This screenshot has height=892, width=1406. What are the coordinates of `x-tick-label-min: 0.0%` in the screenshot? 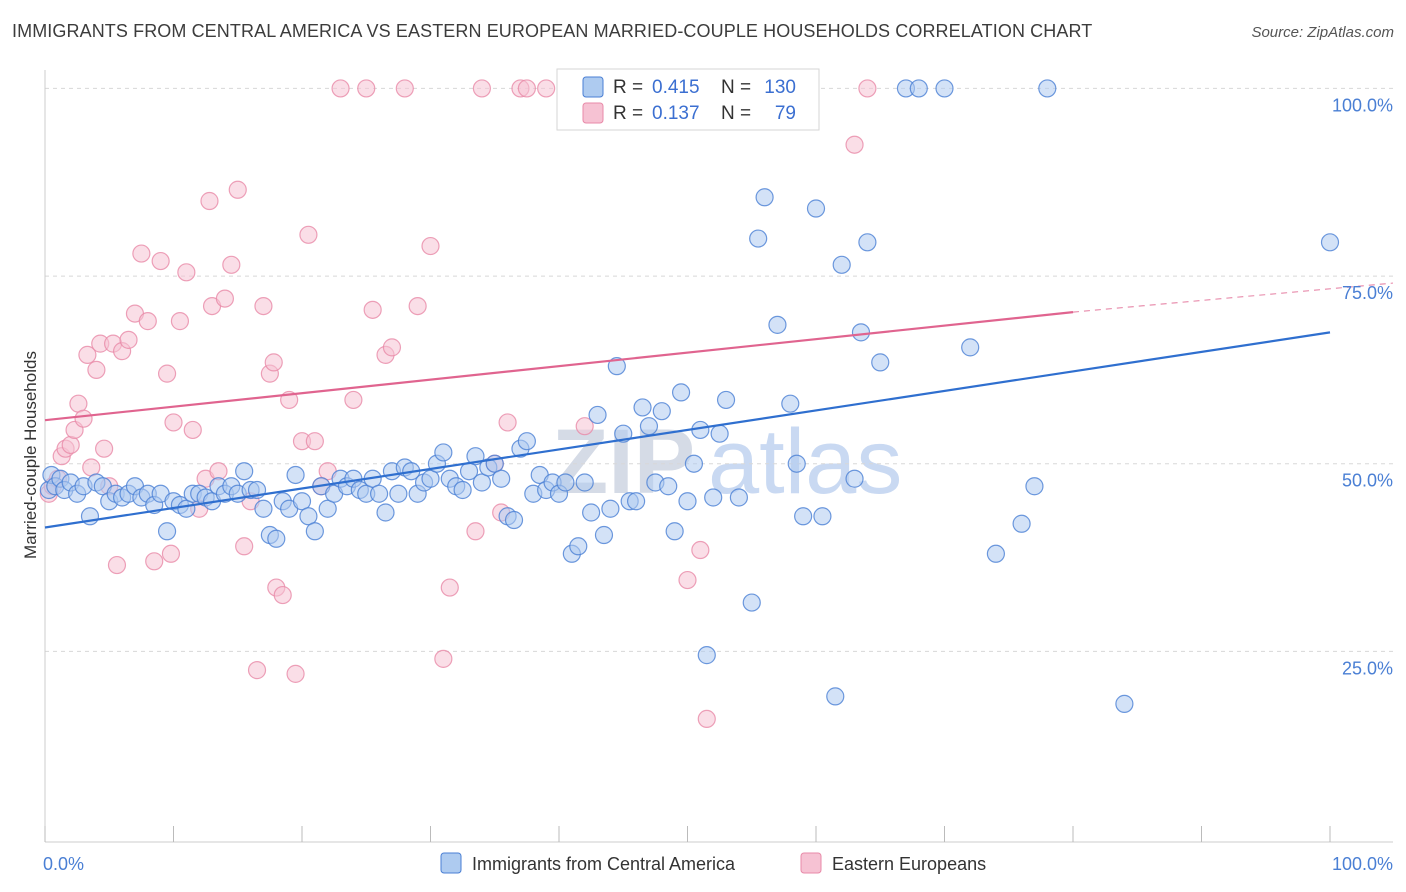 It's located at (63, 864).